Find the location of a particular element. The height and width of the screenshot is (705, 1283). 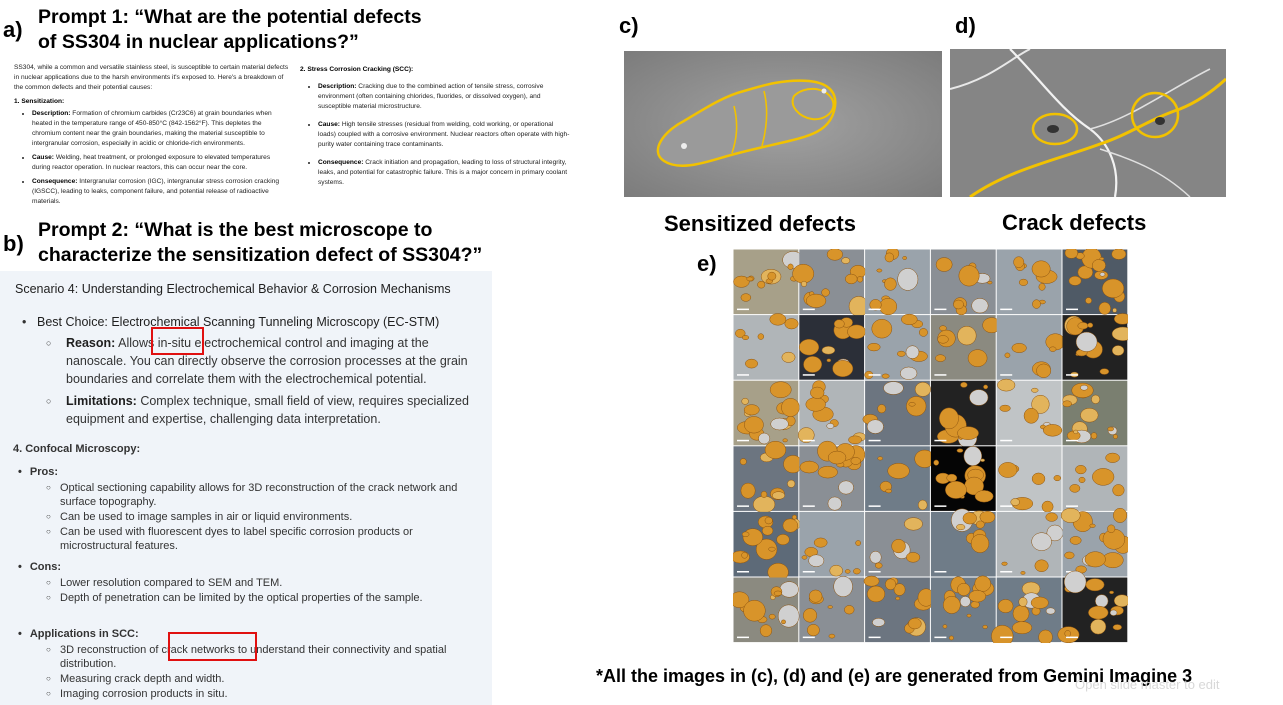

crack-defect-image is located at coordinates (1088, 123).